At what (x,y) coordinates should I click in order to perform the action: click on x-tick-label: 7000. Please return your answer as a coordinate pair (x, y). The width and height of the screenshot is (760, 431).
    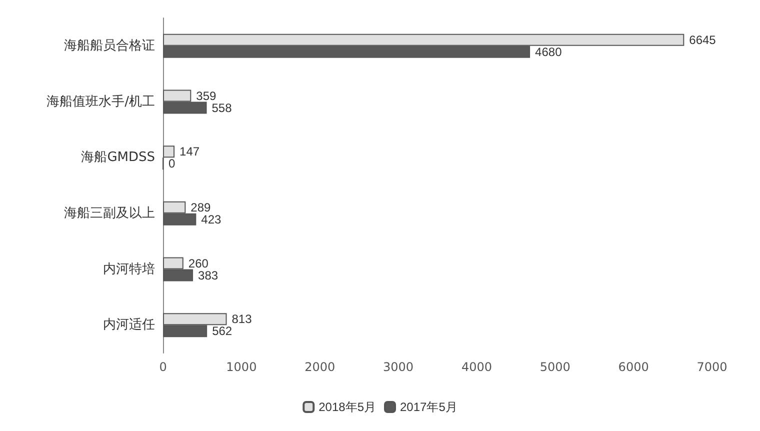
    Looking at the image, I should click on (712, 367).